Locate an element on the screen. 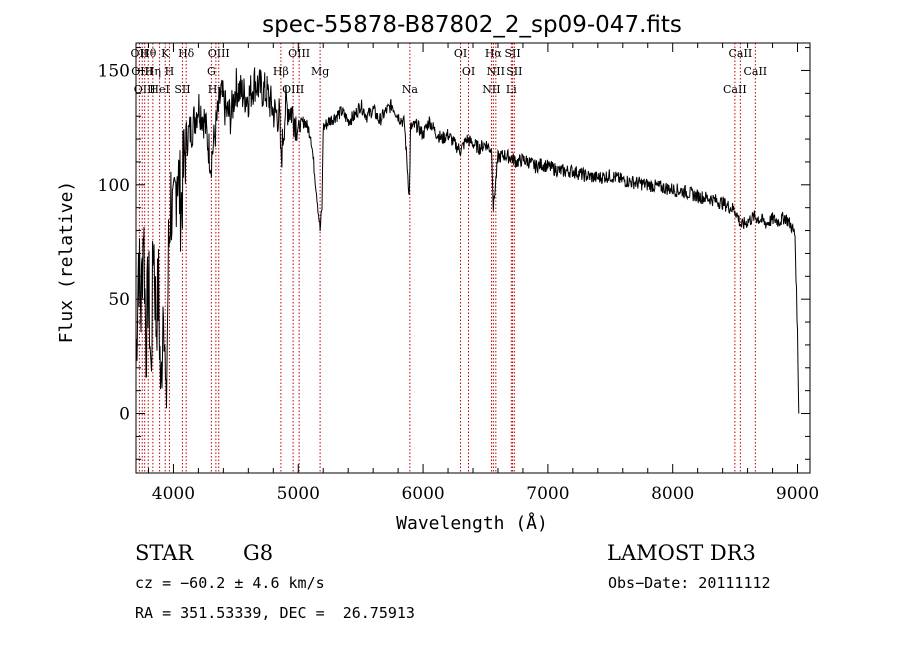 Image resolution: width=900 pixels, height=649 pixels. line-marker-label: OII is located at coordinates (140, 53).